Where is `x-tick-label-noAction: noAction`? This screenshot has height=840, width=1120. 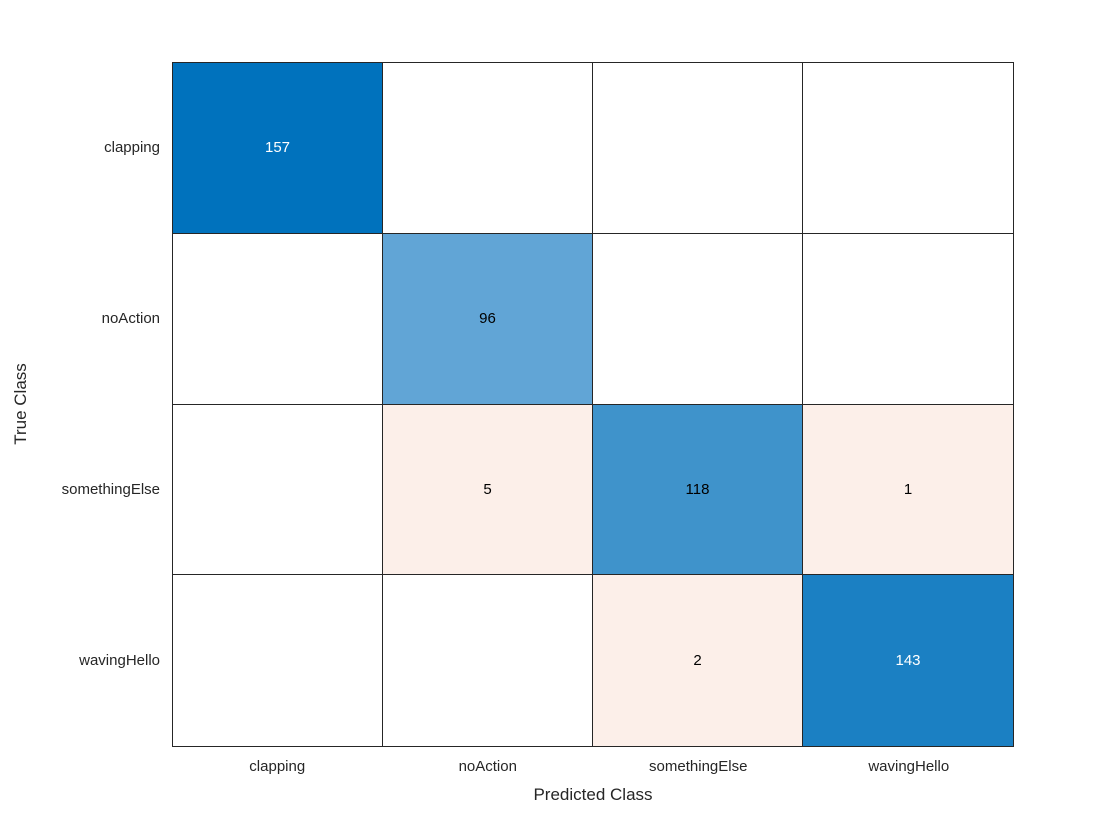
x-tick-label-noAction: noAction is located at coordinates (487, 766).